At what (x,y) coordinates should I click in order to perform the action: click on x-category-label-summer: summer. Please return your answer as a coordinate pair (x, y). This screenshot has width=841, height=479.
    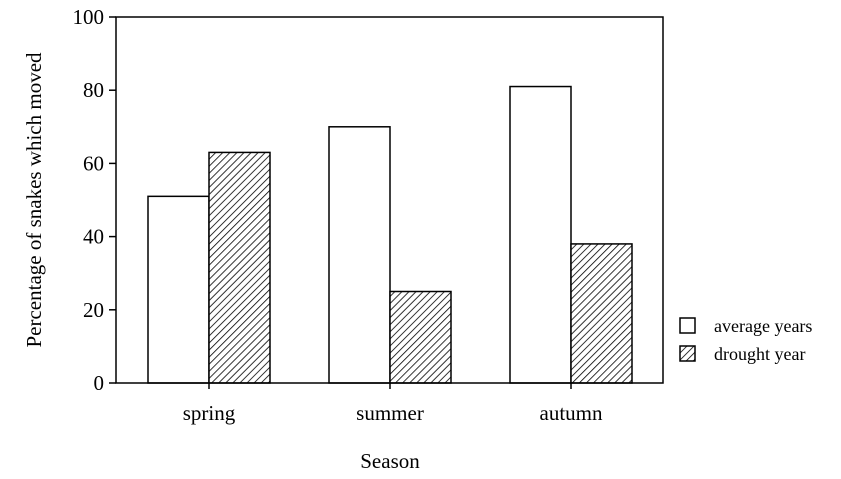
    Looking at the image, I should click on (390, 413).